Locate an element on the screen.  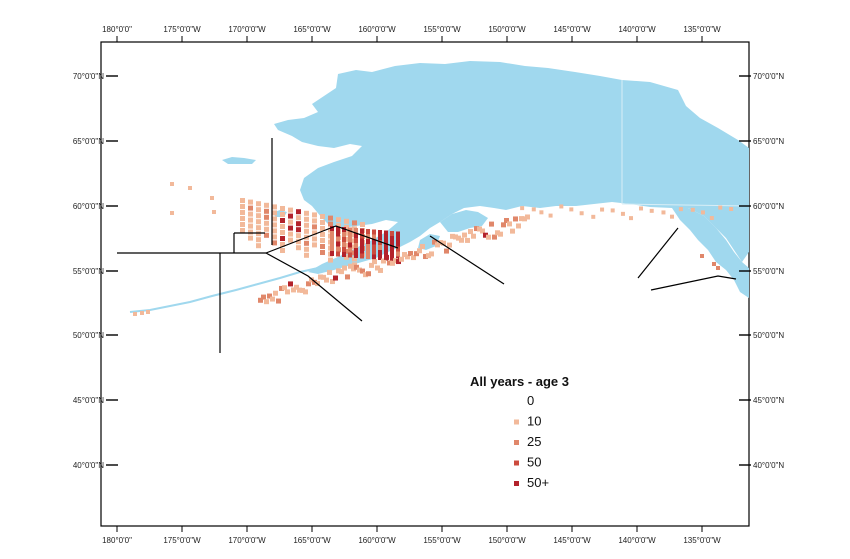
legend-item-label: 50 is located at coordinates (534, 462).